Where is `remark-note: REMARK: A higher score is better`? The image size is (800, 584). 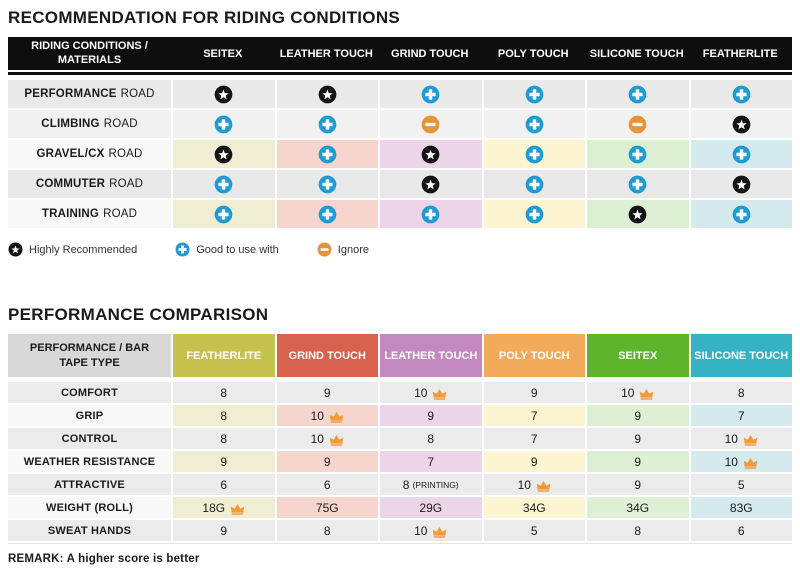 remark-note: REMARK: A higher score is better is located at coordinates (104, 559).